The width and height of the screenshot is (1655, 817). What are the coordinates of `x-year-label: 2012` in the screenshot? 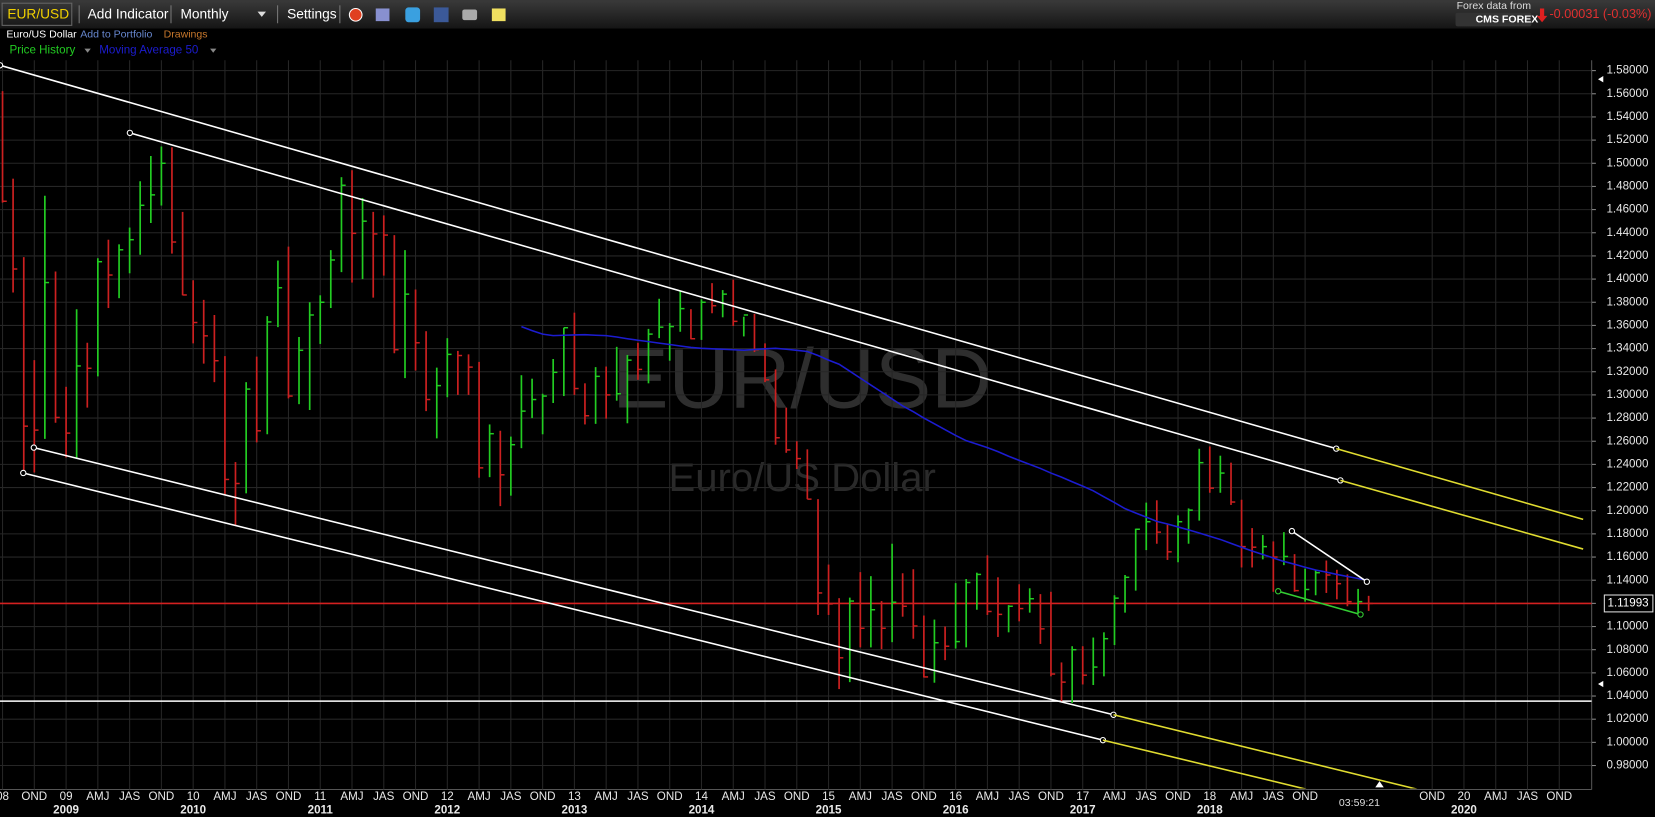 It's located at (447, 810).